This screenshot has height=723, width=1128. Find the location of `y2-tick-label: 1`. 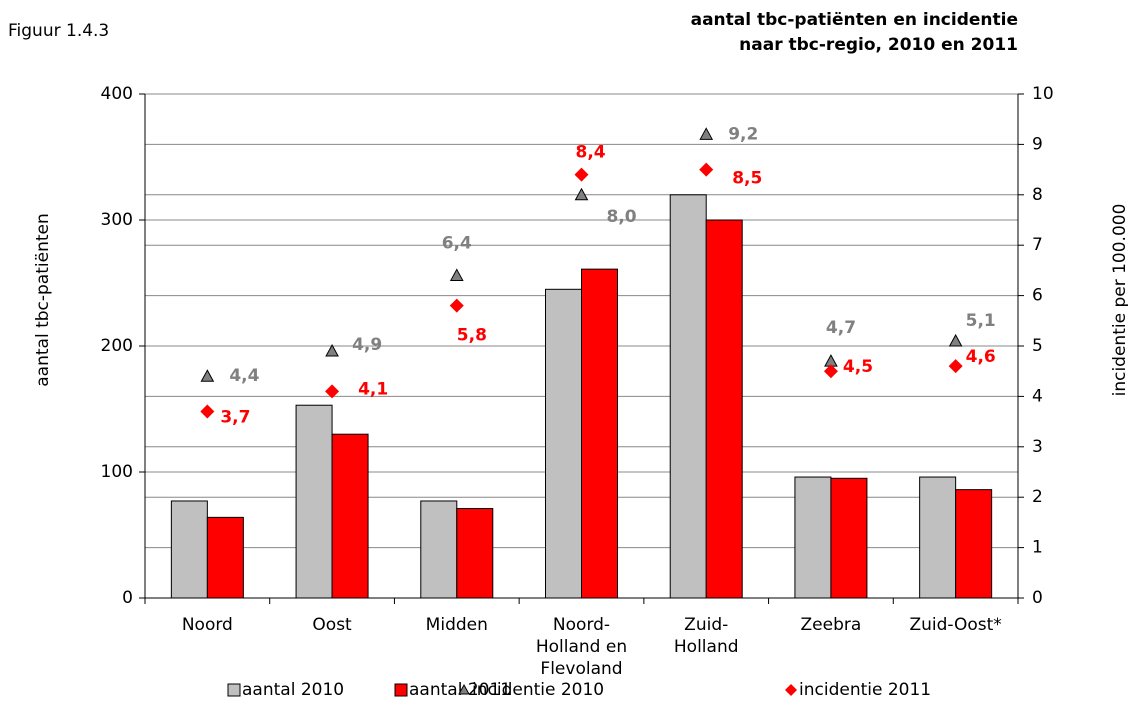

y2-tick-label: 1 is located at coordinates (1037, 548).